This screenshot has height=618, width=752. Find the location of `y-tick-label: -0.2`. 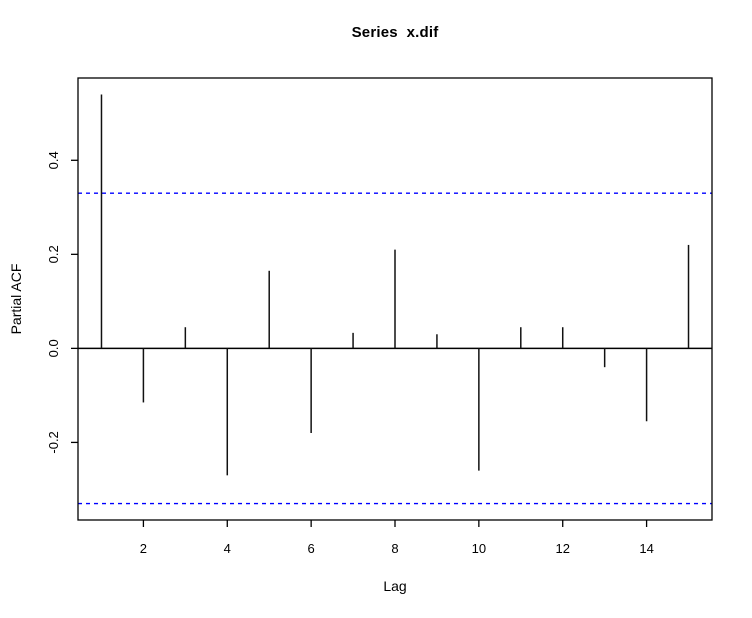

y-tick-label: -0.2 is located at coordinates (53, 442).